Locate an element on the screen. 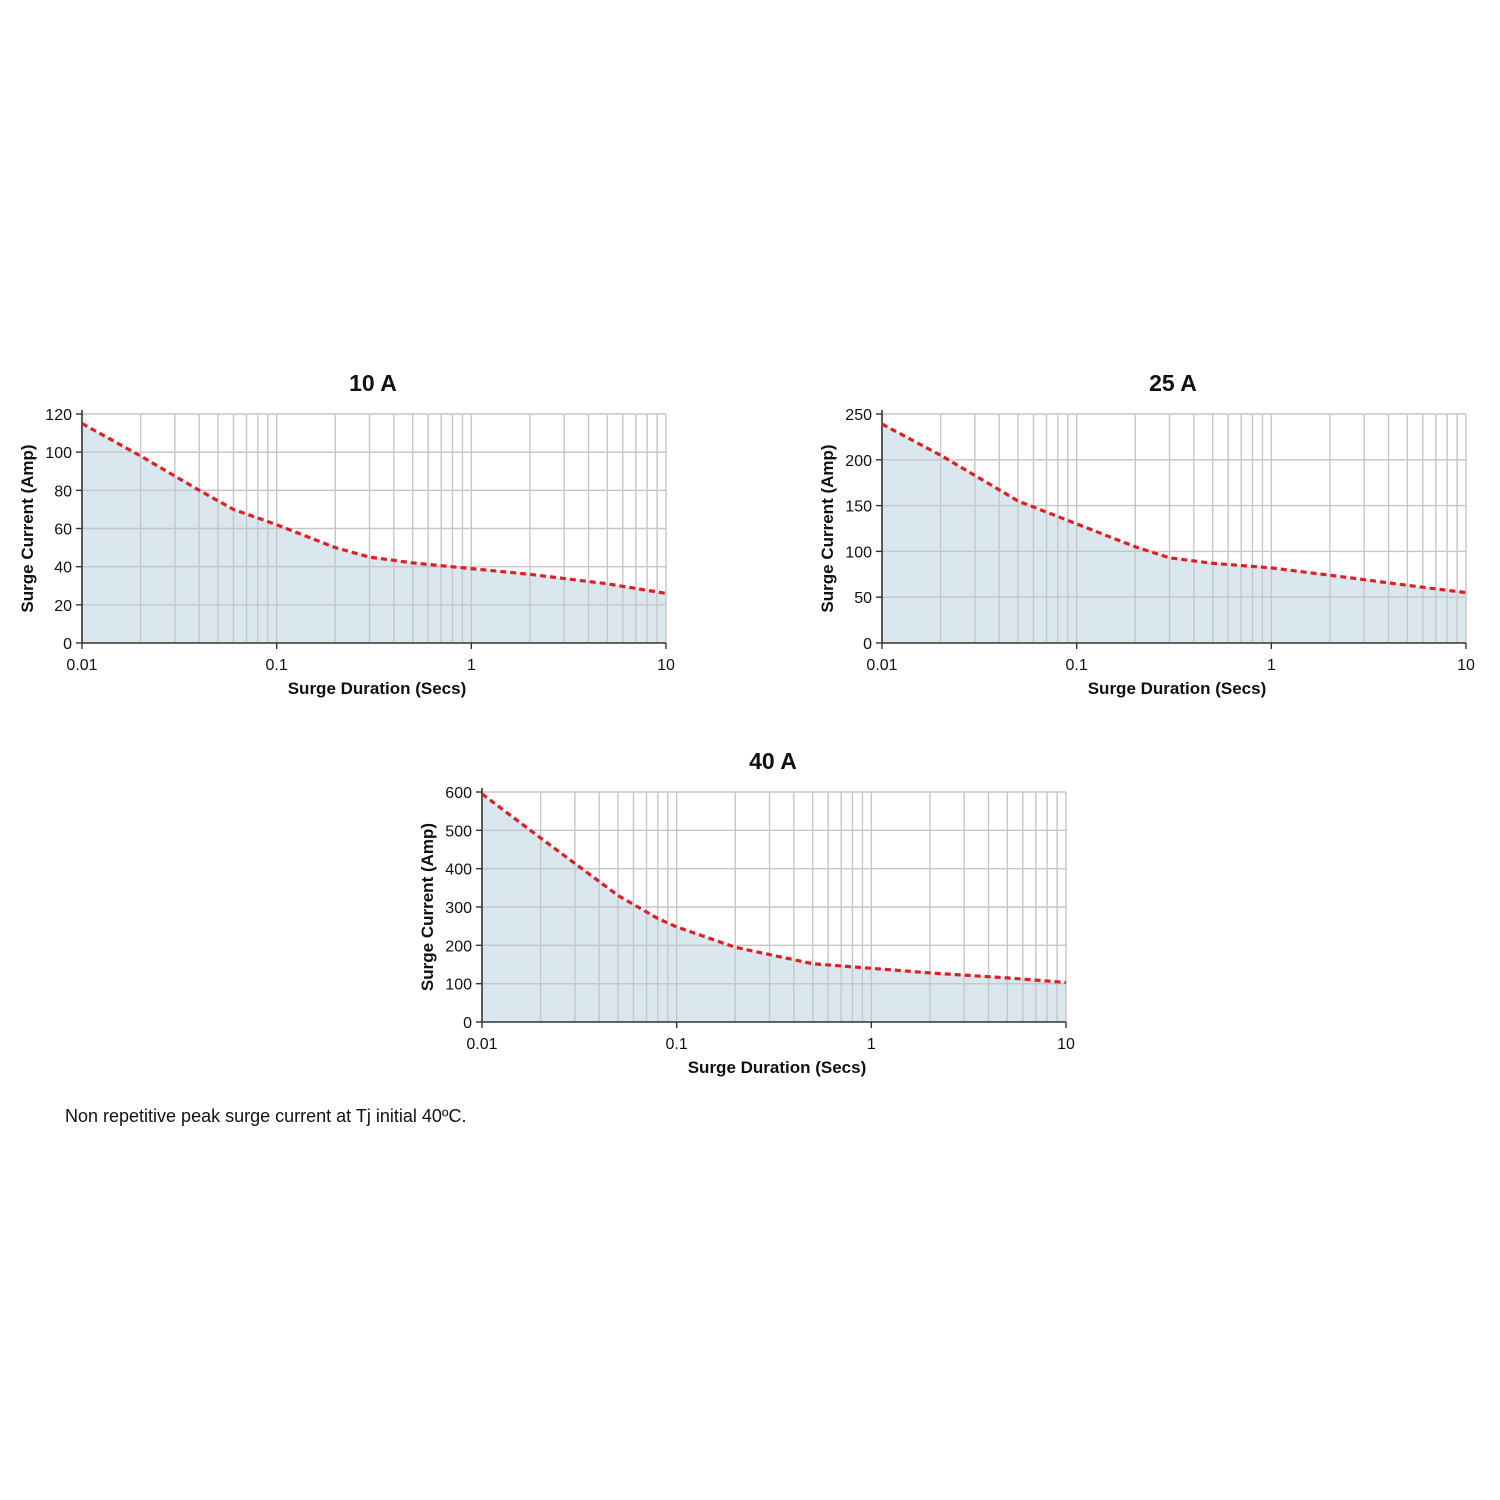 The height and width of the screenshot is (1500, 1500). chart-3-x-tick-label: 0.01 is located at coordinates (481, 1044).